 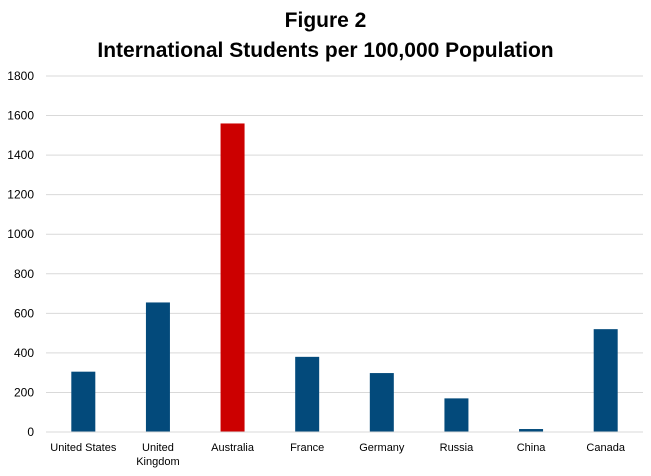 I want to click on y-tick-label: 1200, so click(x=20, y=195).